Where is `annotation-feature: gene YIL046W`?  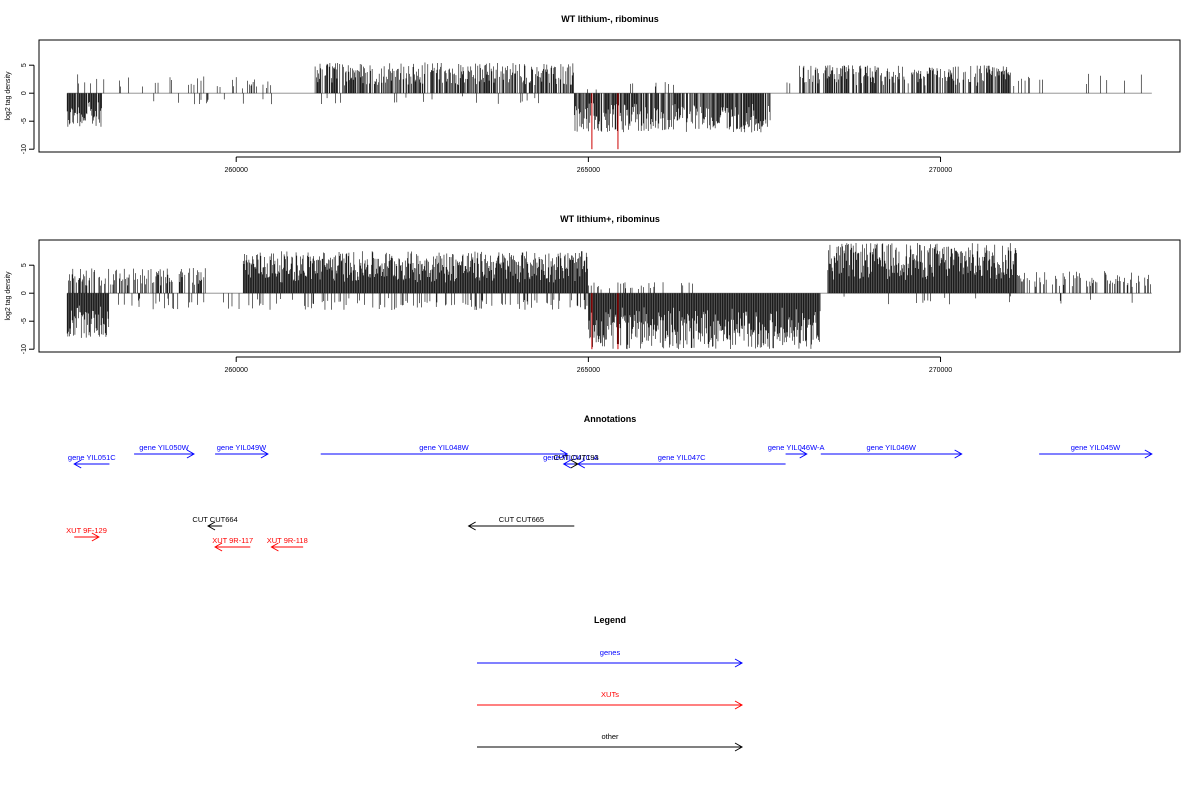 annotation-feature: gene YIL046W is located at coordinates (891, 451).